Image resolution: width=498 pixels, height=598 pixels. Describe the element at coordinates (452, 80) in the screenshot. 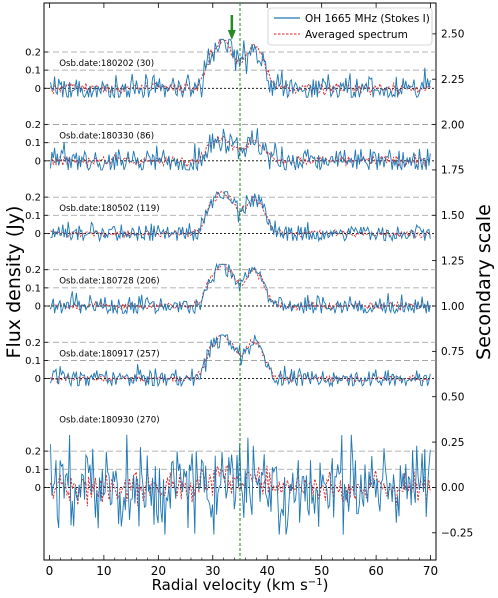

I see `right-tick-label: 2.25` at that location.